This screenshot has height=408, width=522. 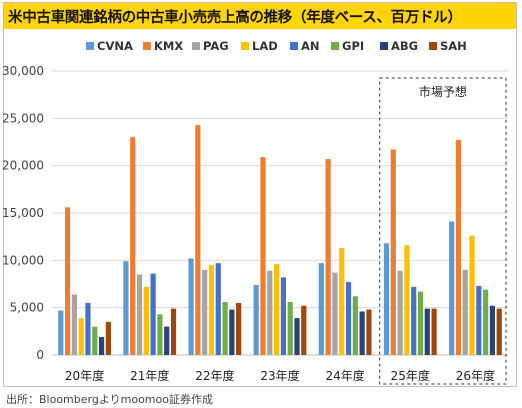 I want to click on legend-label: PAG, so click(x=216, y=46).